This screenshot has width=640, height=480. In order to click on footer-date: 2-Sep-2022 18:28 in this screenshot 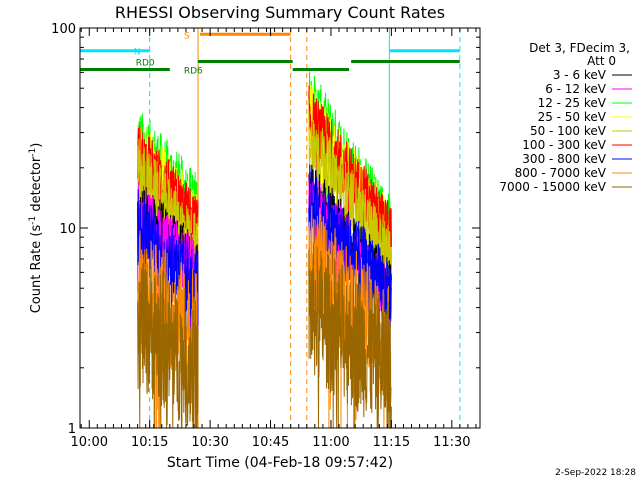, I will do `click(595, 473)`.